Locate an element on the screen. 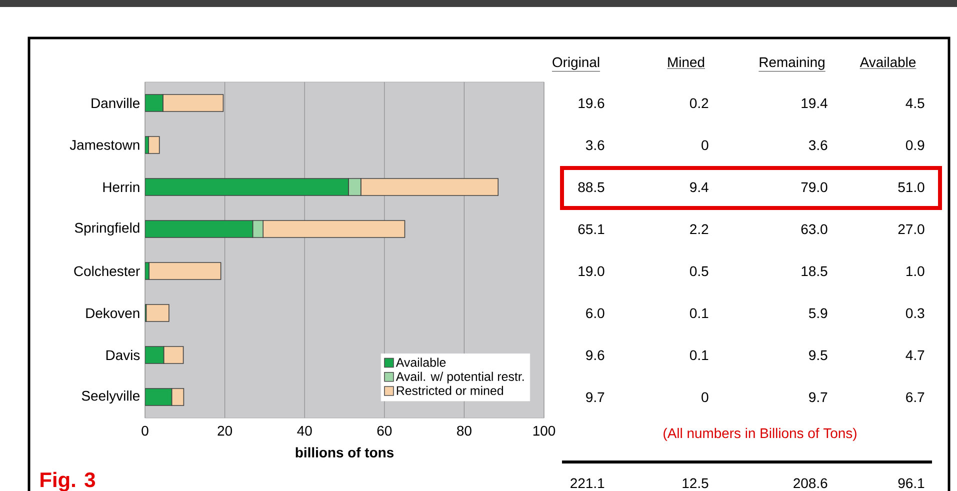  y-tick-label: Seelyville is located at coordinates (111, 397).